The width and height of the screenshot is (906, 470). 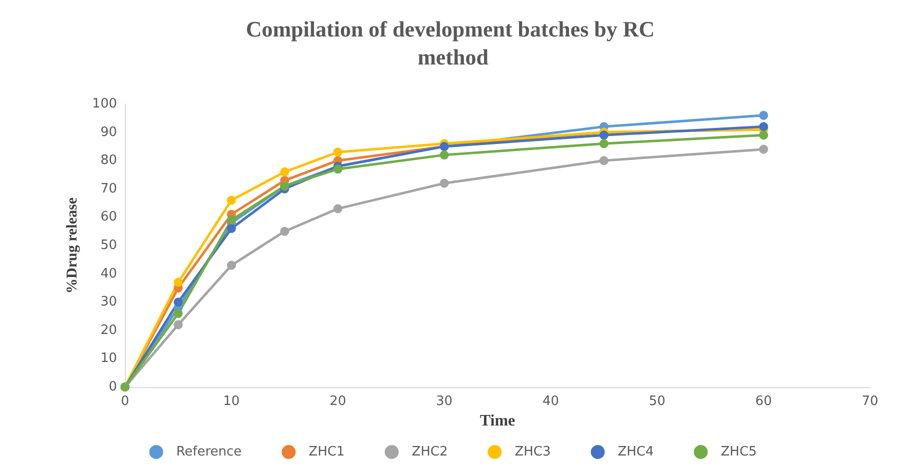 I want to click on x-tick-label: 30, so click(x=444, y=401).